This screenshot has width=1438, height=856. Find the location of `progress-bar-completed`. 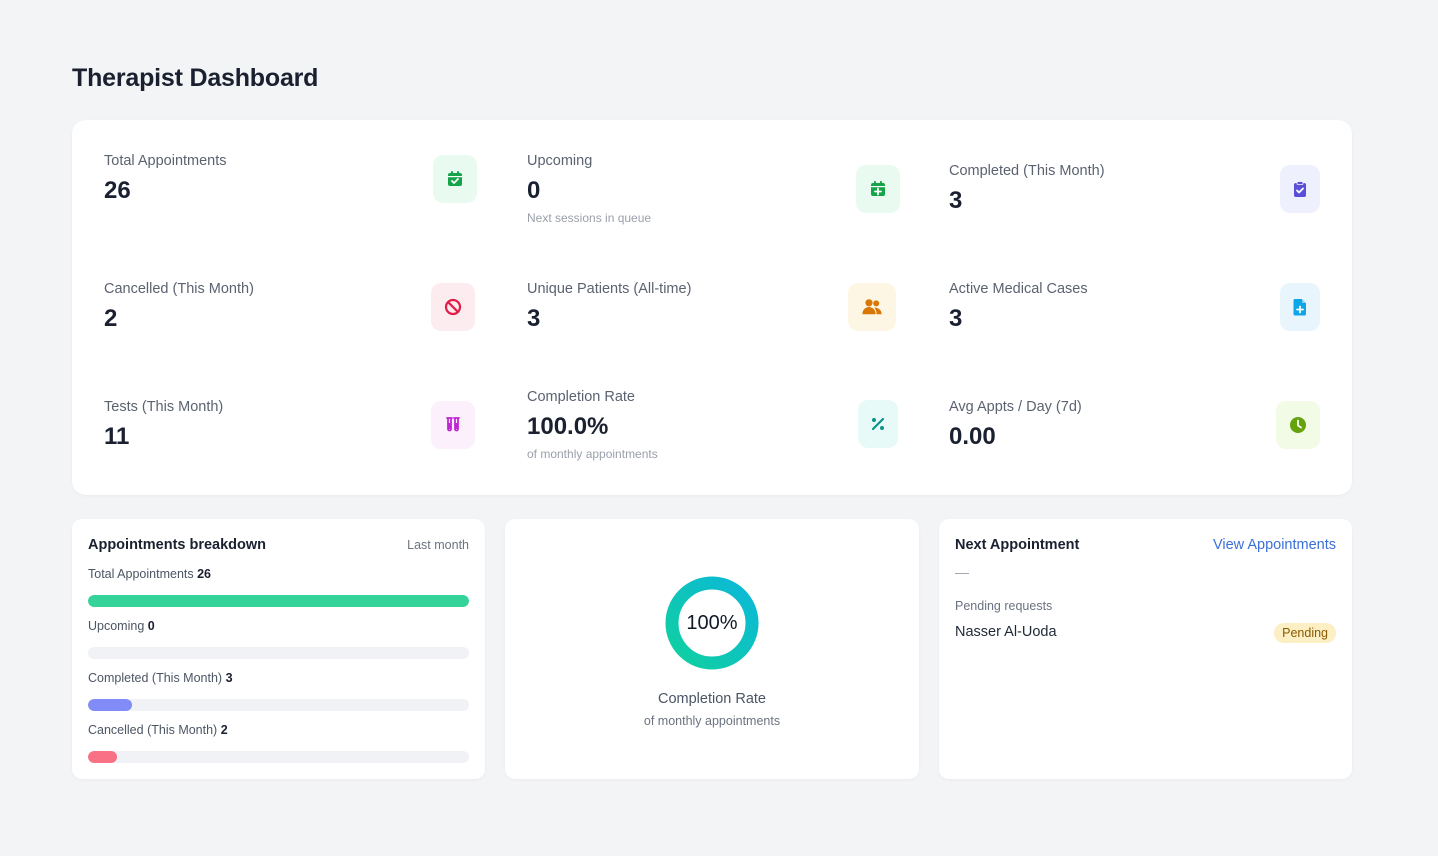

progress-bar-completed is located at coordinates (278, 705).